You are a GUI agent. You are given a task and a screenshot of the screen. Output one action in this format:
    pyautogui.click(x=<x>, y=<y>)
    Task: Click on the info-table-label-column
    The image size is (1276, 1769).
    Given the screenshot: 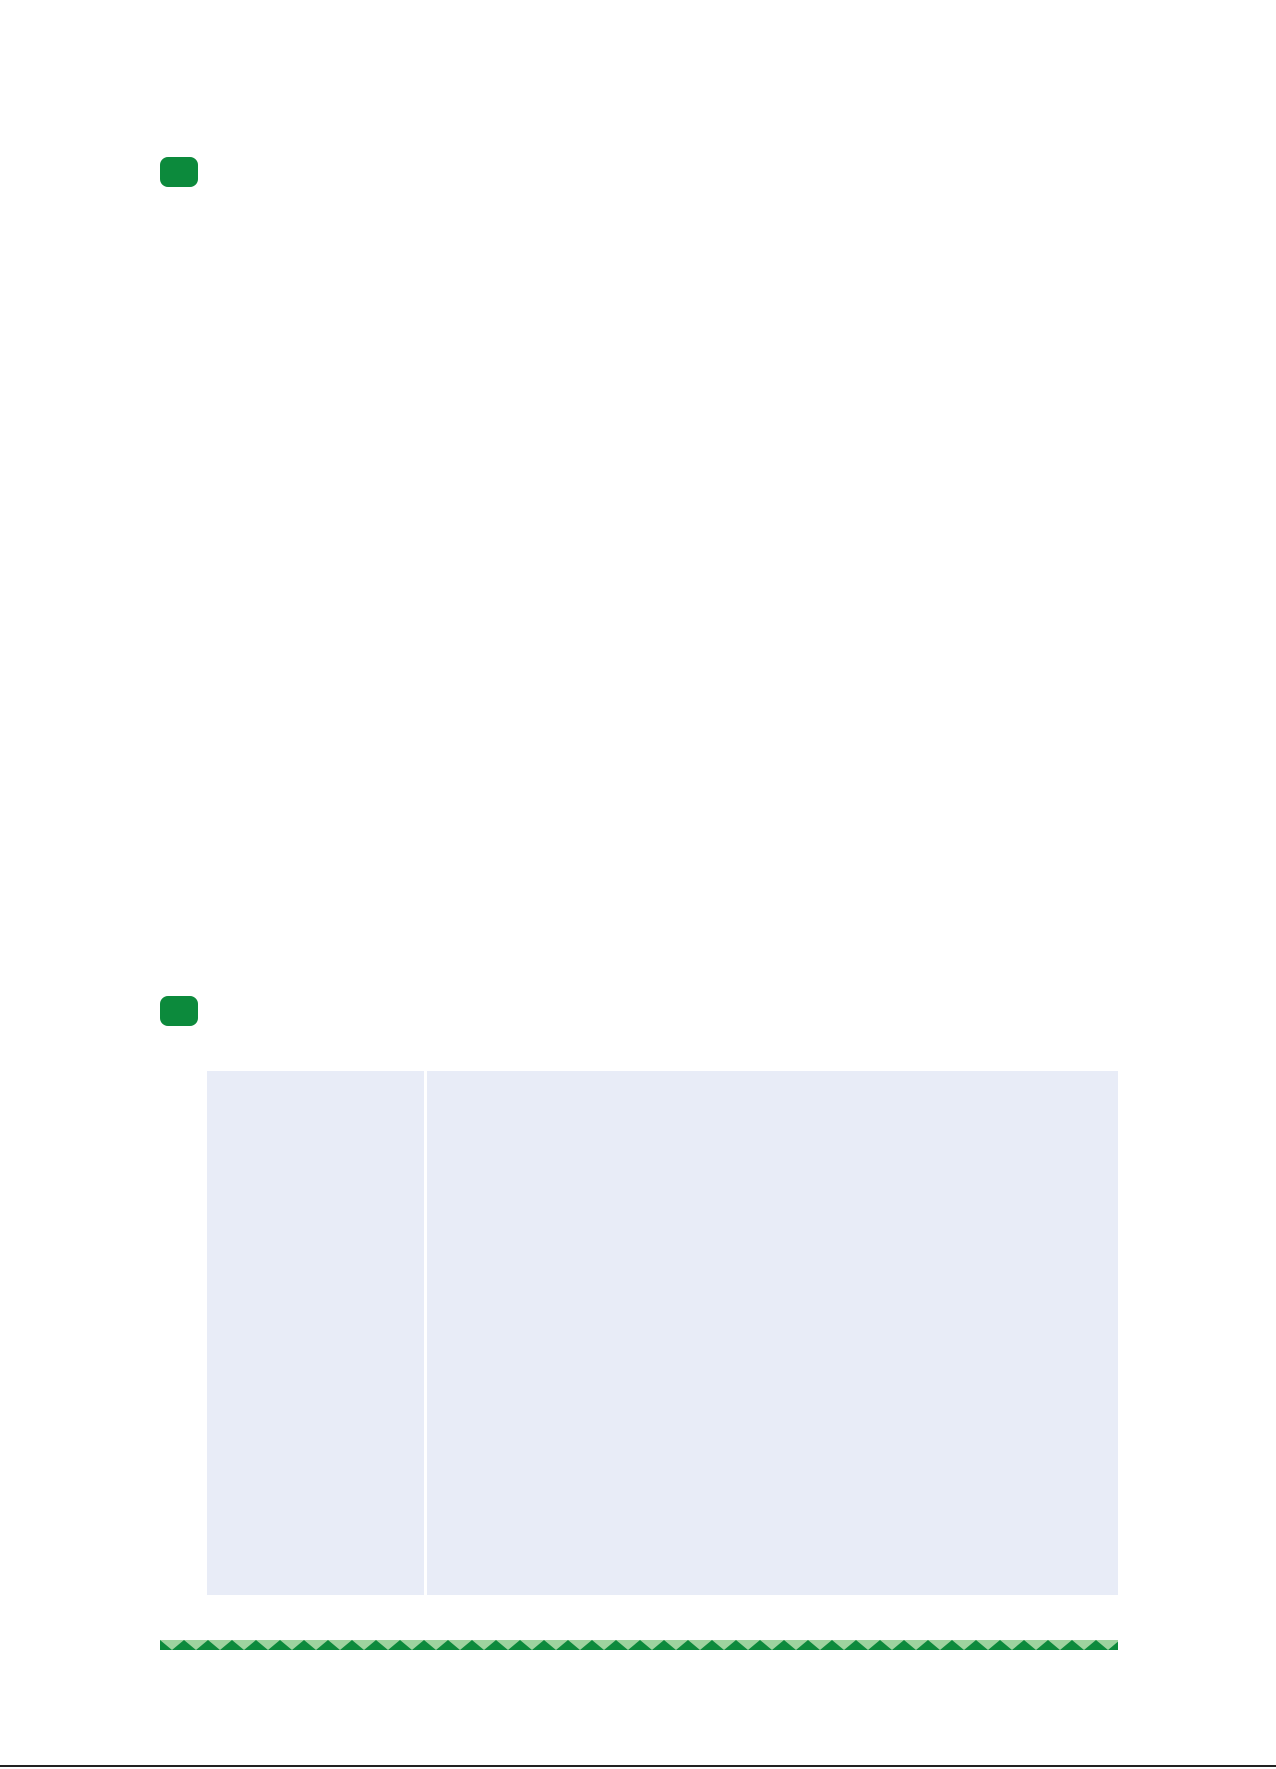 What is the action you would take?
    pyautogui.click(x=317, y=1333)
    